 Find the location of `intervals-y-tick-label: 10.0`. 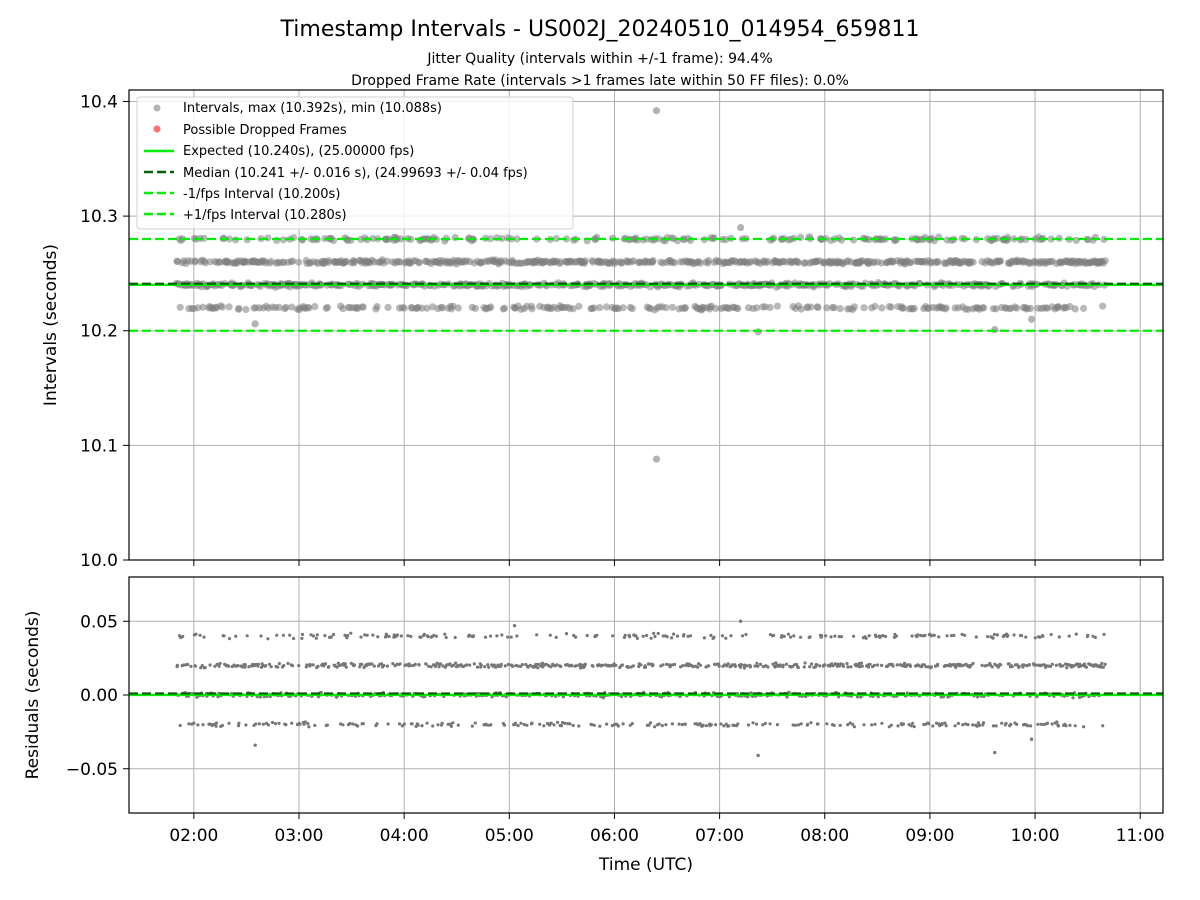

intervals-y-tick-label: 10.0 is located at coordinates (99, 561).